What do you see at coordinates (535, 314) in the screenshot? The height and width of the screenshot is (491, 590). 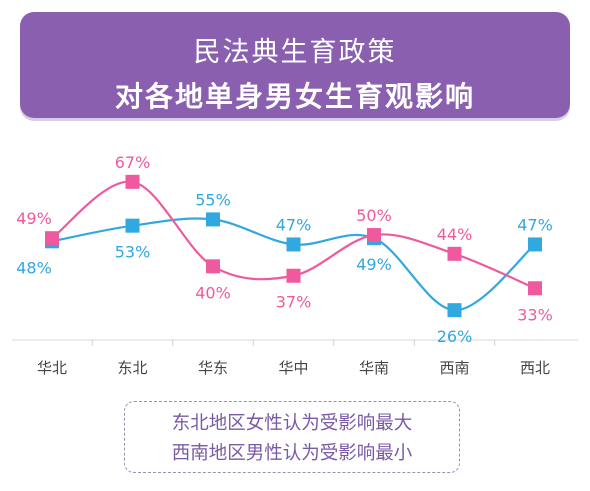 I see `data-label: 33%` at bounding box center [535, 314].